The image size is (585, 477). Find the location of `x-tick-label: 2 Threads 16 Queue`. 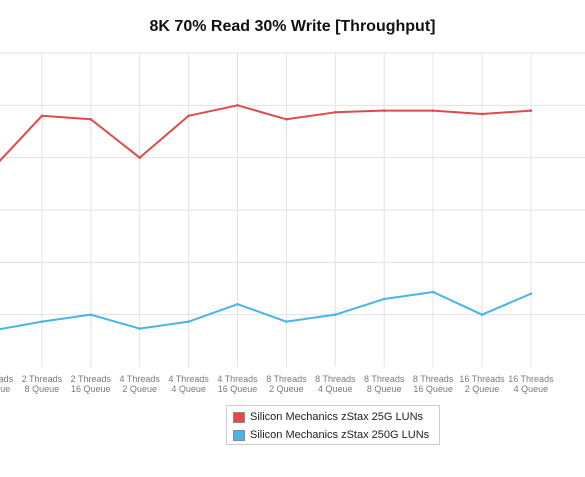

x-tick-label: 2 Threads 16 Queue is located at coordinates (91, 384).